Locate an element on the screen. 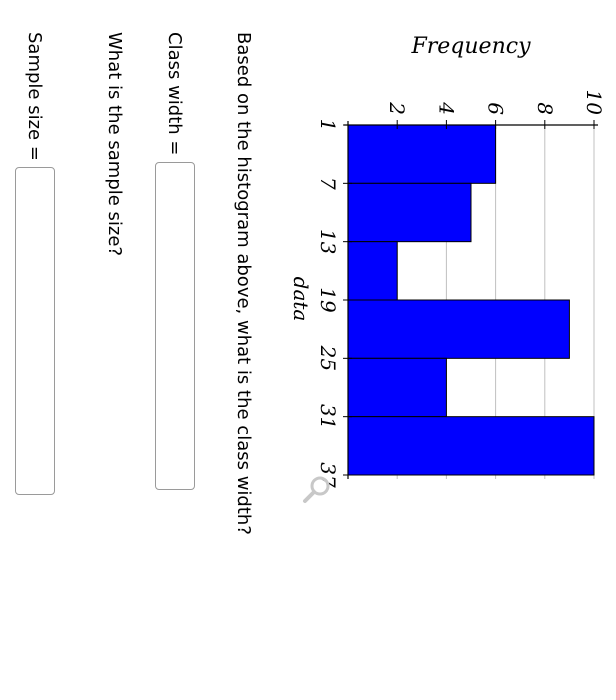 The height and width of the screenshot is (700, 616). class-width-input is located at coordinates (175, 325).